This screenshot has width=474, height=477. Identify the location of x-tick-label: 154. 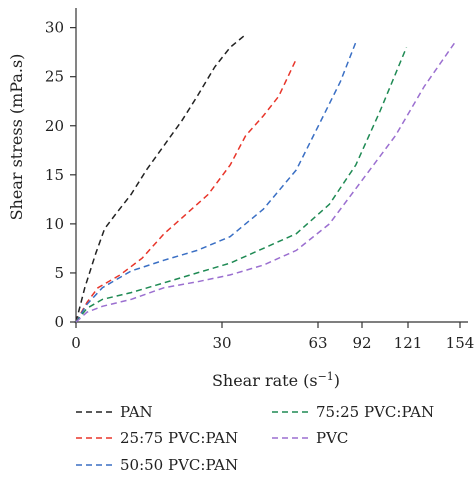
(460, 343).